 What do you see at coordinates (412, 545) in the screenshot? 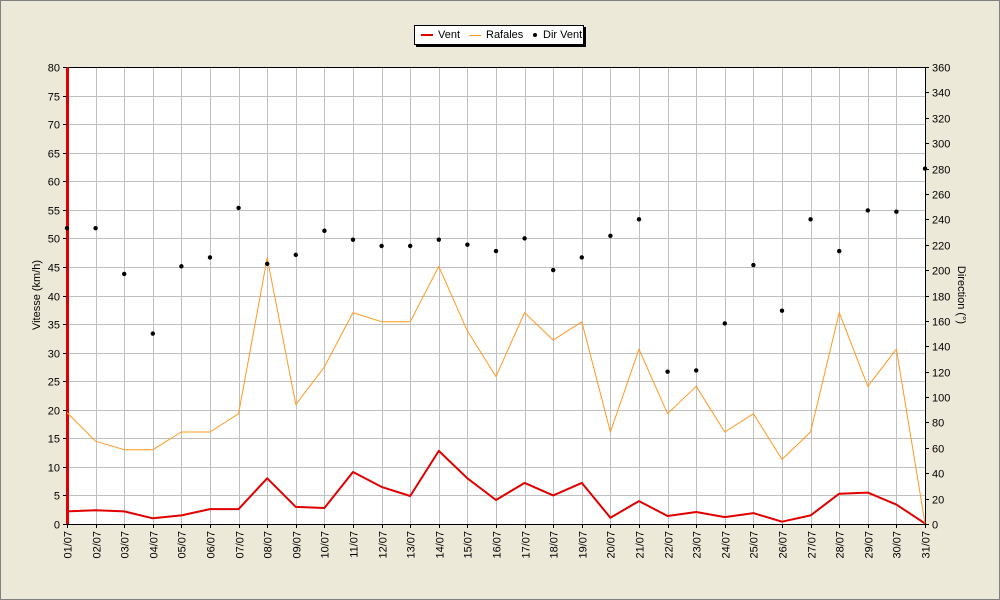
I see `tick-label-x: 13/07` at bounding box center [412, 545].